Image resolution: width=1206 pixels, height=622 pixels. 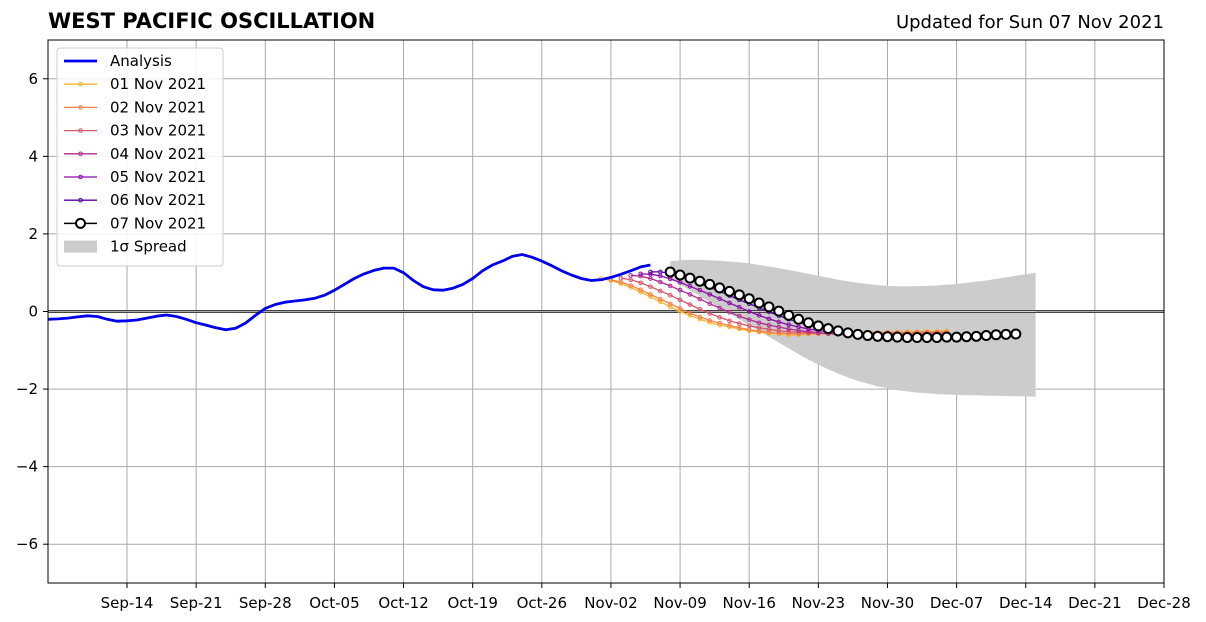 I want to click on x-tick-label: Dec-21, so click(x=1095, y=603).